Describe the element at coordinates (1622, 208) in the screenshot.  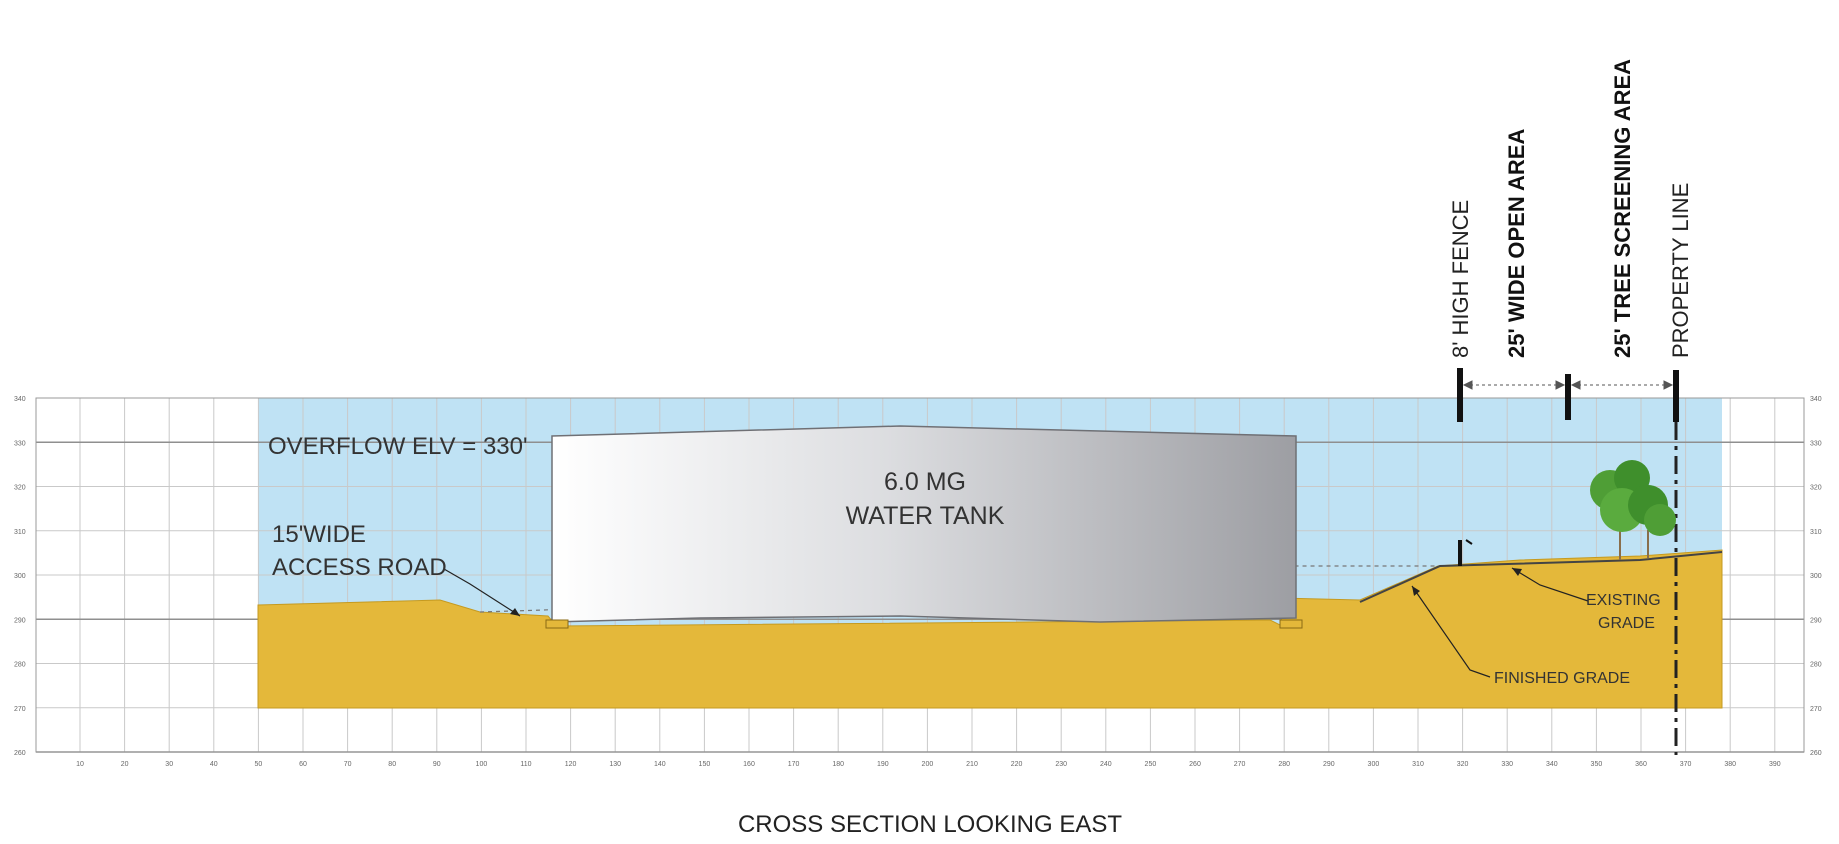
I see `tree-screening-label: 25' TREE SCREENING AREA` at that location.